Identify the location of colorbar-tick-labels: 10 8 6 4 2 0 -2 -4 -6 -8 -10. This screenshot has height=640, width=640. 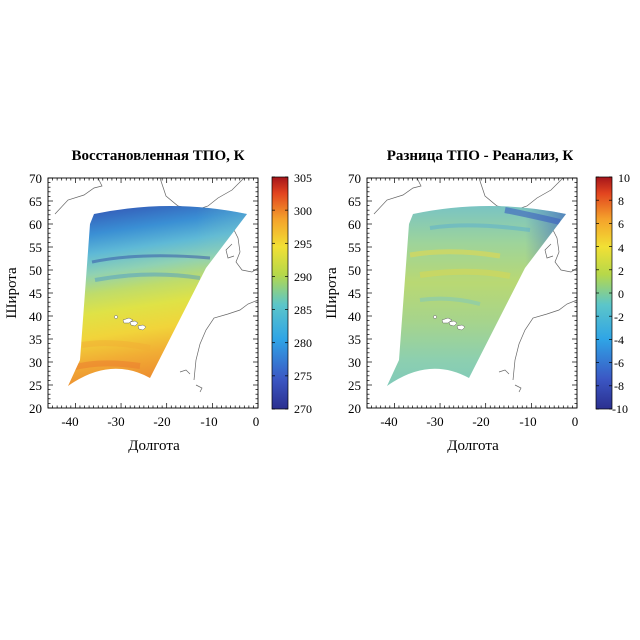
(621, 293).